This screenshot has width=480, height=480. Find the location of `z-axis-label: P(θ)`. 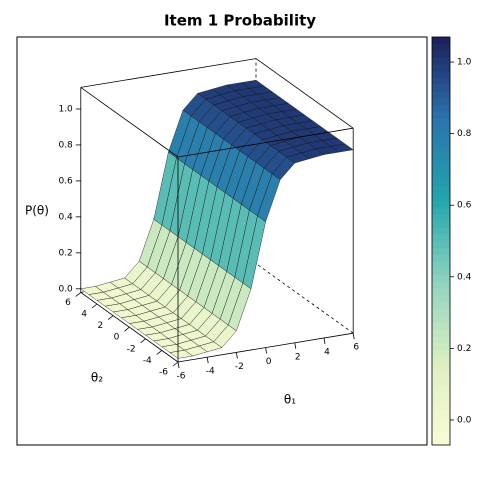

z-axis-label: P(θ) is located at coordinates (37, 211).